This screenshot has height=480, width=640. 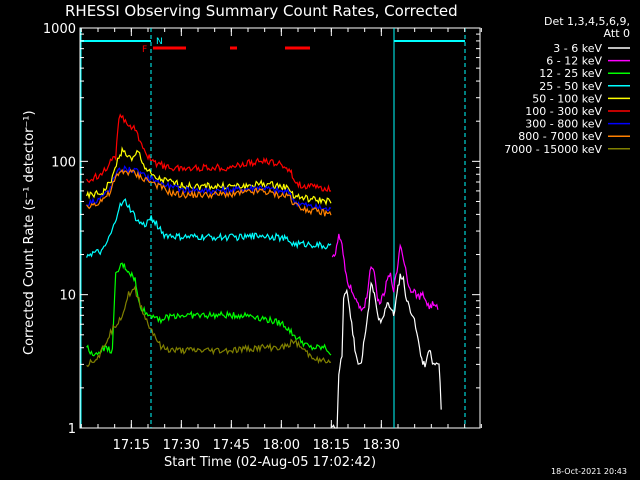 I want to click on y-axis-label: Corrected Count Rate (s⁻¹ detector⁻¹), so click(x=29, y=232).